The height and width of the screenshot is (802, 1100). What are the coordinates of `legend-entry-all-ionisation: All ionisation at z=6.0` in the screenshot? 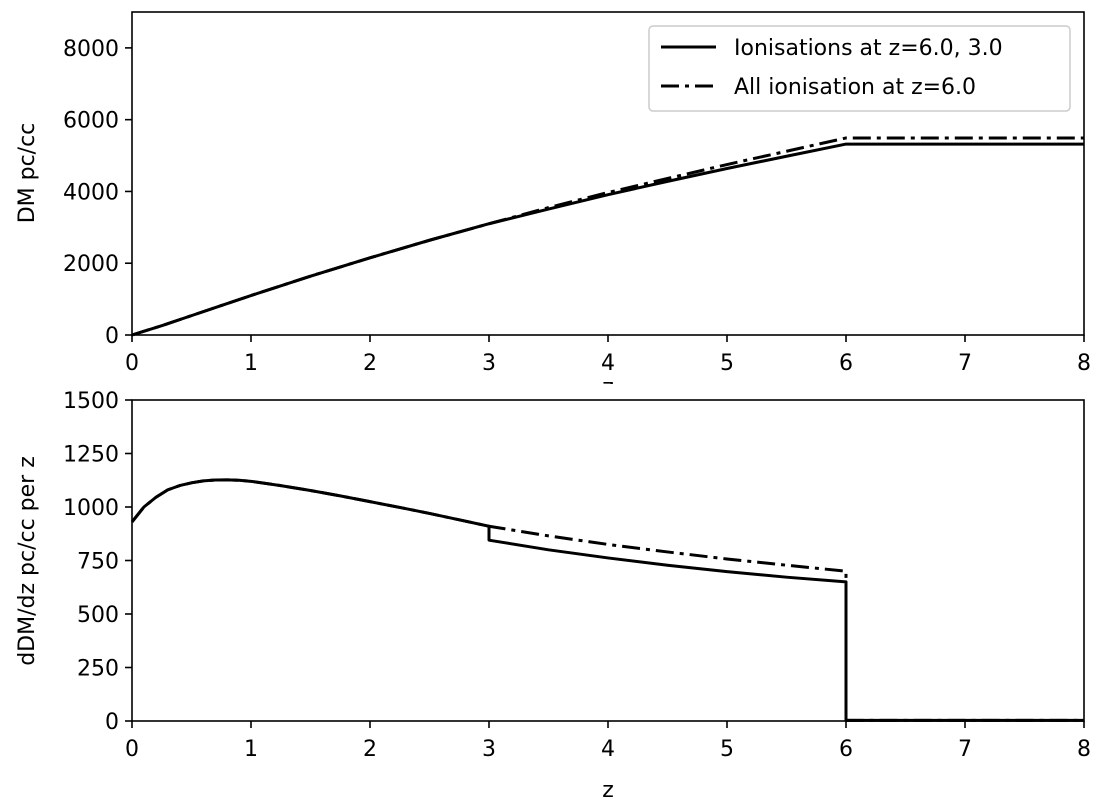 It's located at (855, 87).